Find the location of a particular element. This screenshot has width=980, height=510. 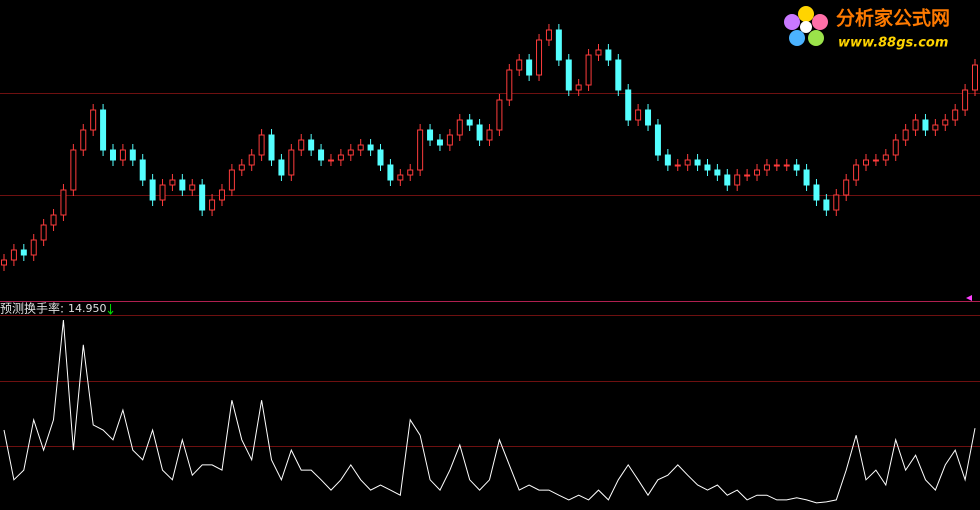

cursor-marker is located at coordinates (969, 298).